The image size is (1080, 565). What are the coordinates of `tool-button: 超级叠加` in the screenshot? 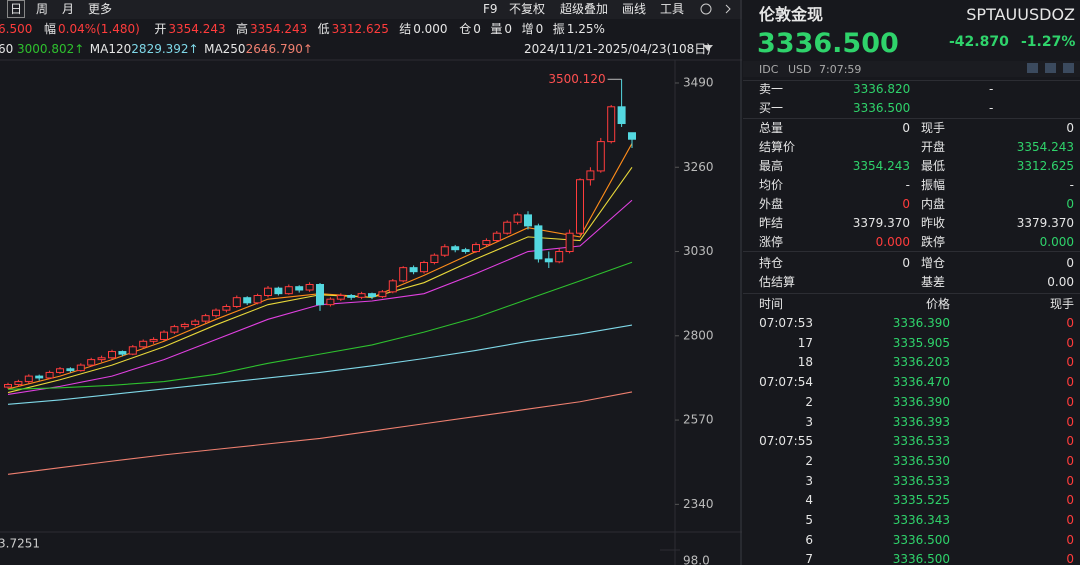 It's located at (584, 9).